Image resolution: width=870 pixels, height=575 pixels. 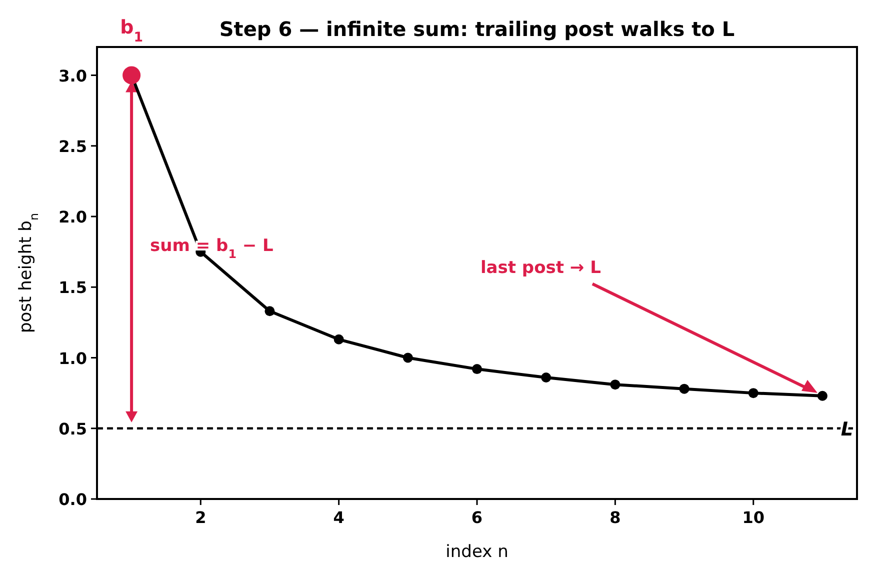 What do you see at coordinates (72, 76) in the screenshot?
I see `y-tick-label: 3.0` at bounding box center [72, 76].